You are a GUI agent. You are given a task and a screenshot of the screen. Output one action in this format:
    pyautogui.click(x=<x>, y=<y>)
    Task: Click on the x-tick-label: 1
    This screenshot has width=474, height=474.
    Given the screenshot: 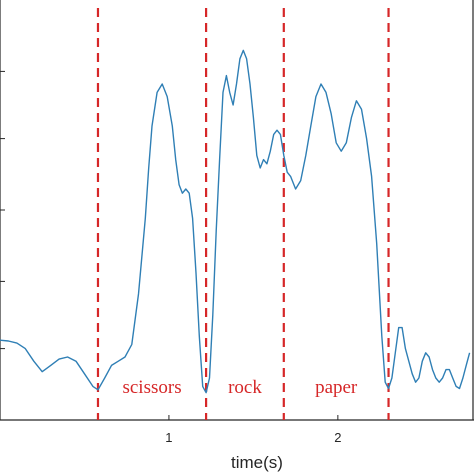 What is the action you would take?
    pyautogui.click(x=168, y=437)
    